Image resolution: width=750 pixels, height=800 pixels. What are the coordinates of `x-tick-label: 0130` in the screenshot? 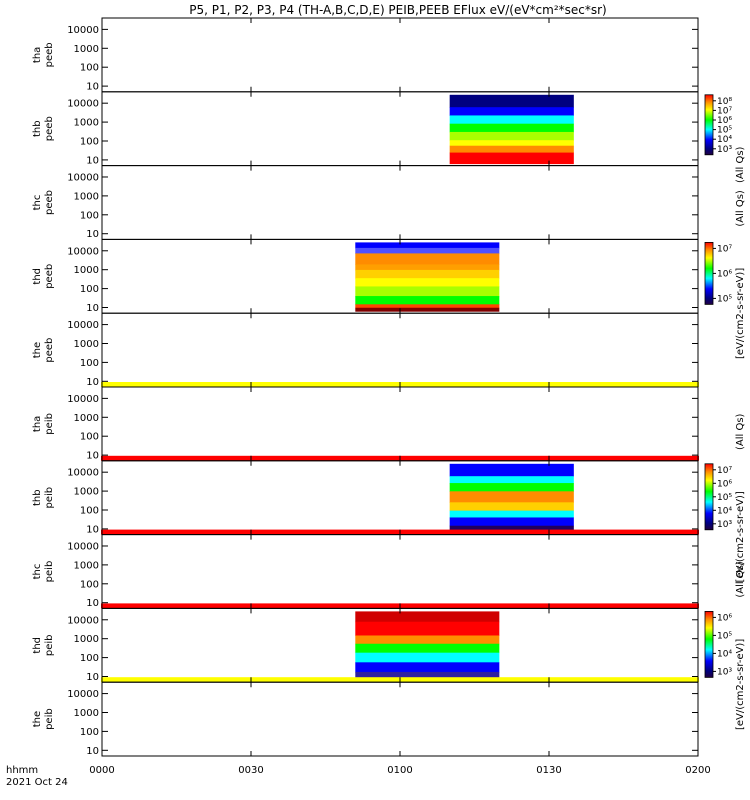 It's located at (548, 770).